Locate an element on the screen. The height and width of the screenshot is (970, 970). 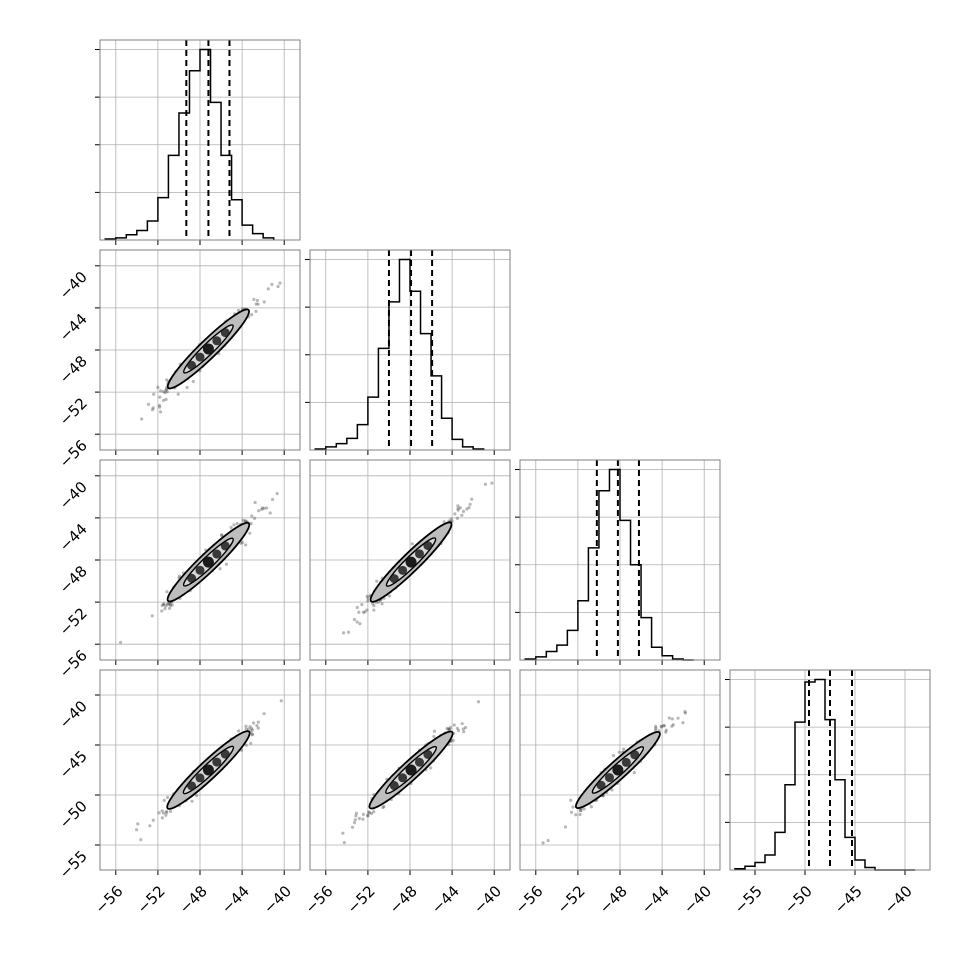
scatter-panel: −55−50−45−40−56 −52 −48 −44 −40 is located at coordinates (178, 793).